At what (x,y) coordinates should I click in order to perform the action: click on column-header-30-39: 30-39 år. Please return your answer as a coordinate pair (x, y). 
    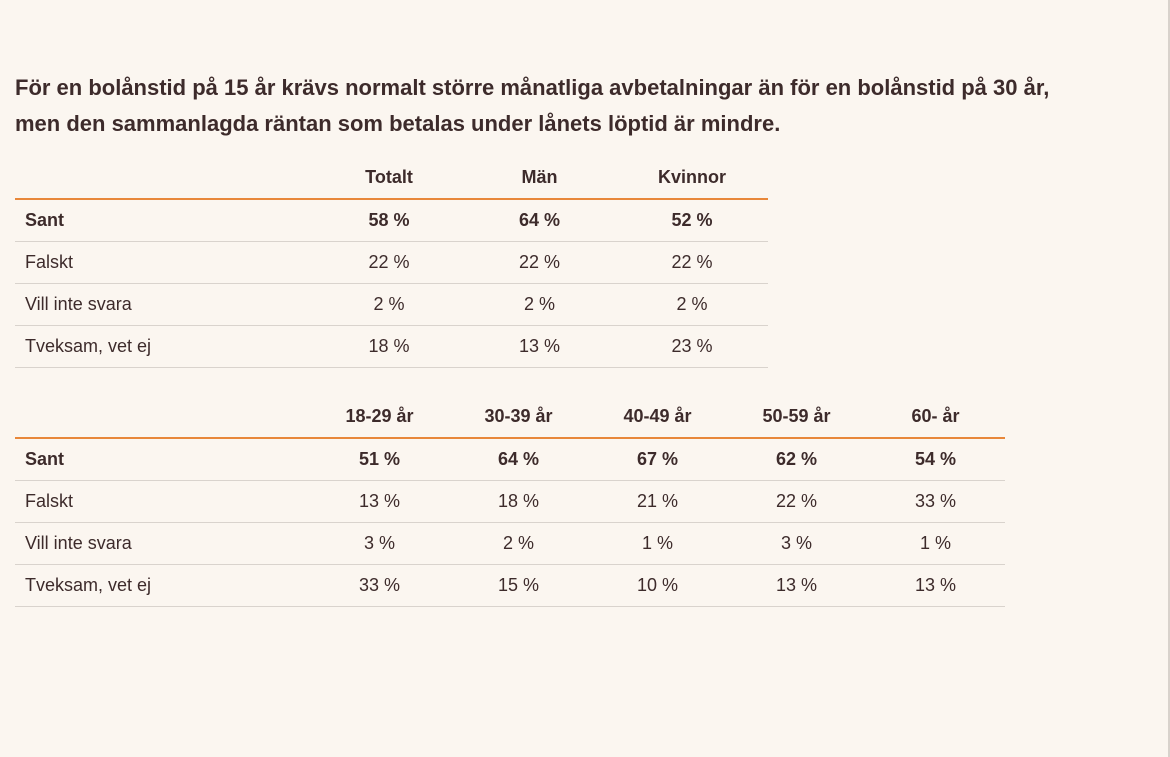
    Looking at the image, I should click on (518, 417).